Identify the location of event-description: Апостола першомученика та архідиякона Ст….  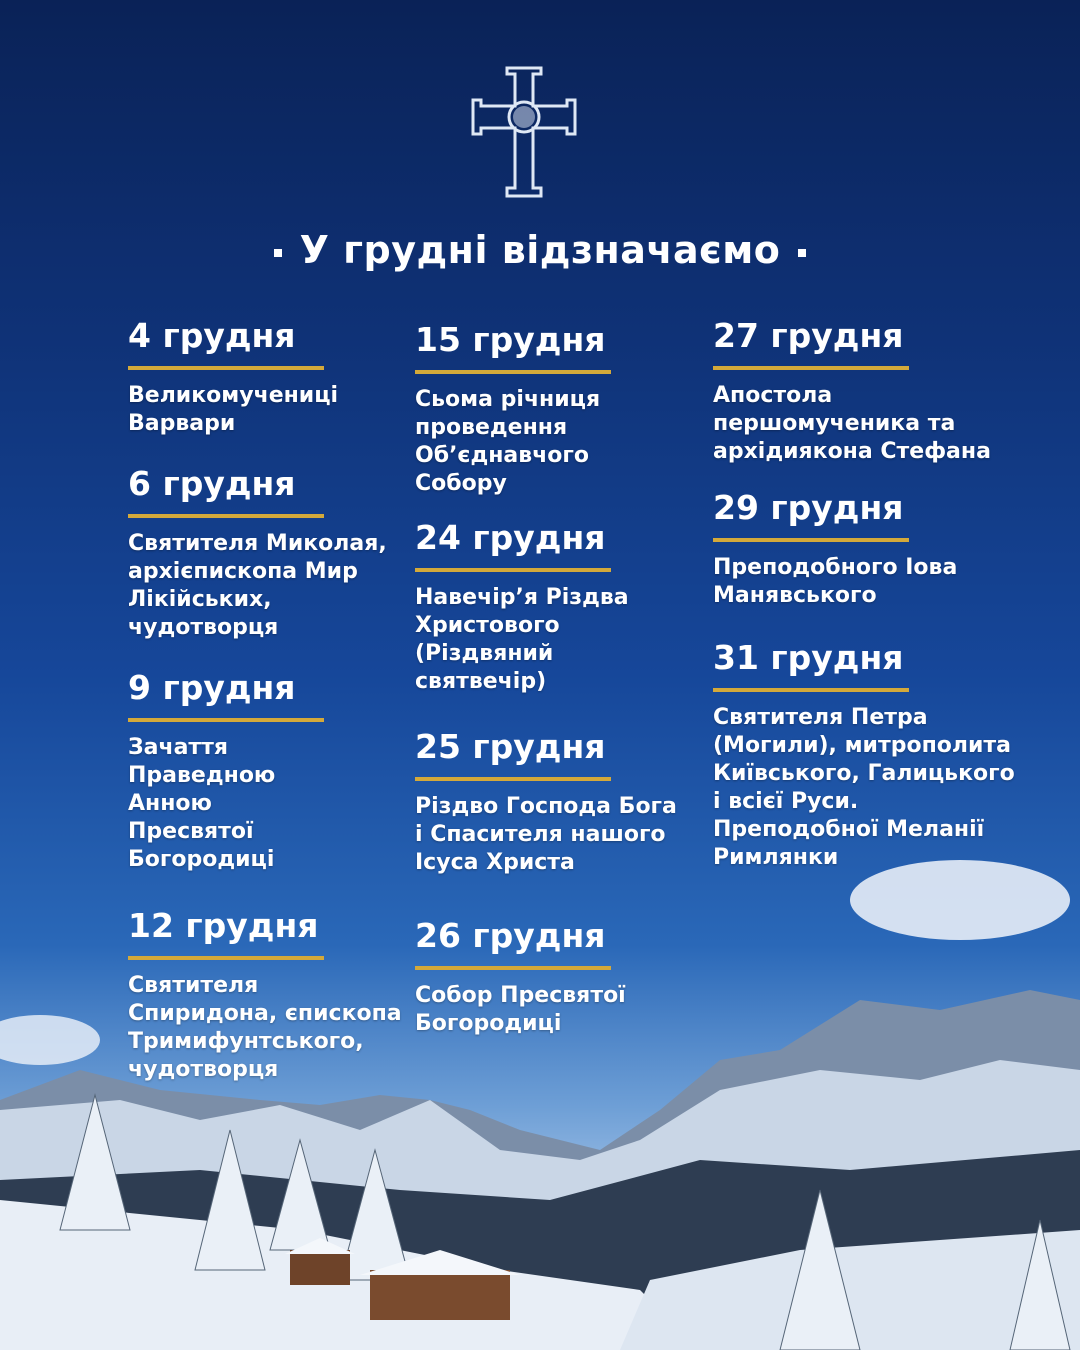
(852, 423).